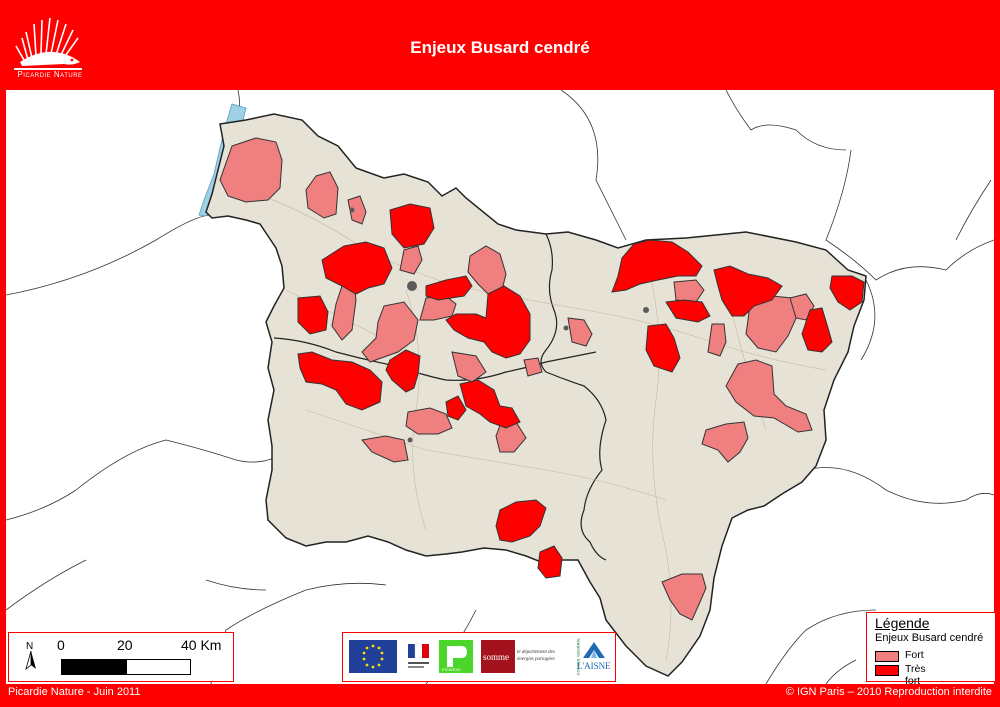 Image resolution: width=1000 pixels, height=707 pixels. What do you see at coordinates (887, 670) in the screenshot?
I see `legend-swatch-tres-fort` at bounding box center [887, 670].